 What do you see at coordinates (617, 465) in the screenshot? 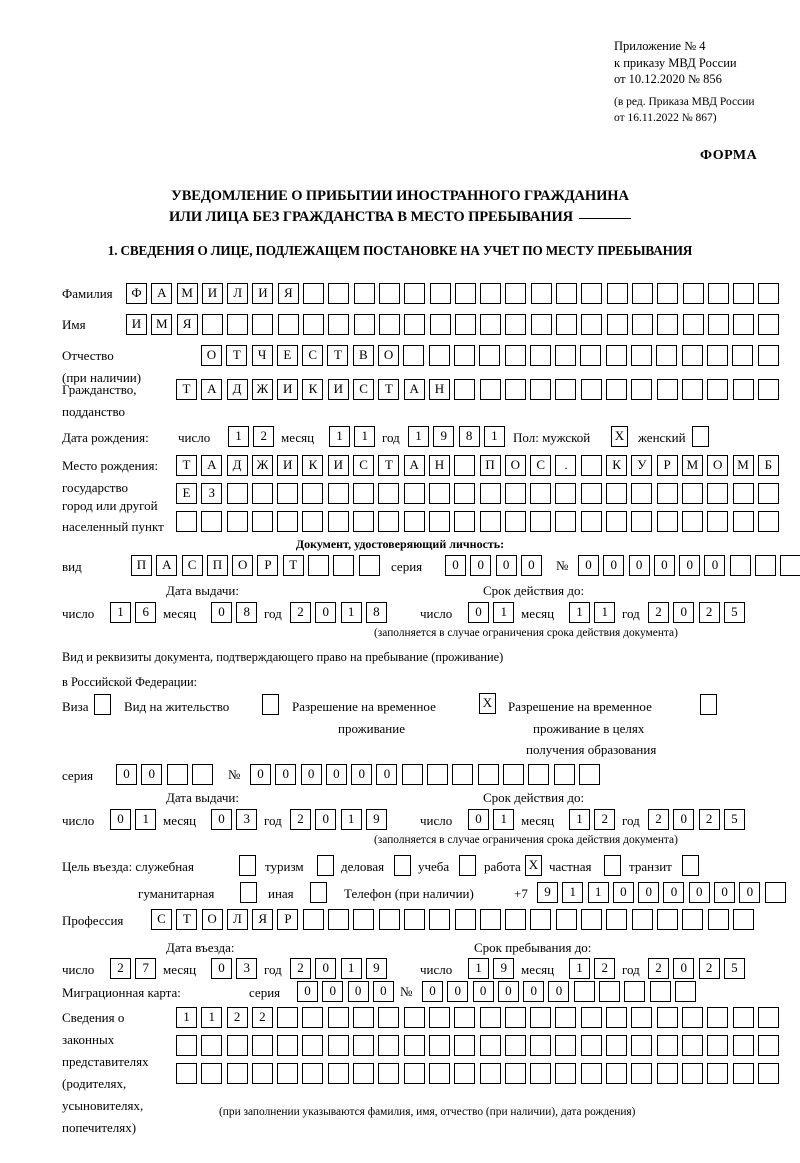
I see `char-box: К` at bounding box center [617, 465].